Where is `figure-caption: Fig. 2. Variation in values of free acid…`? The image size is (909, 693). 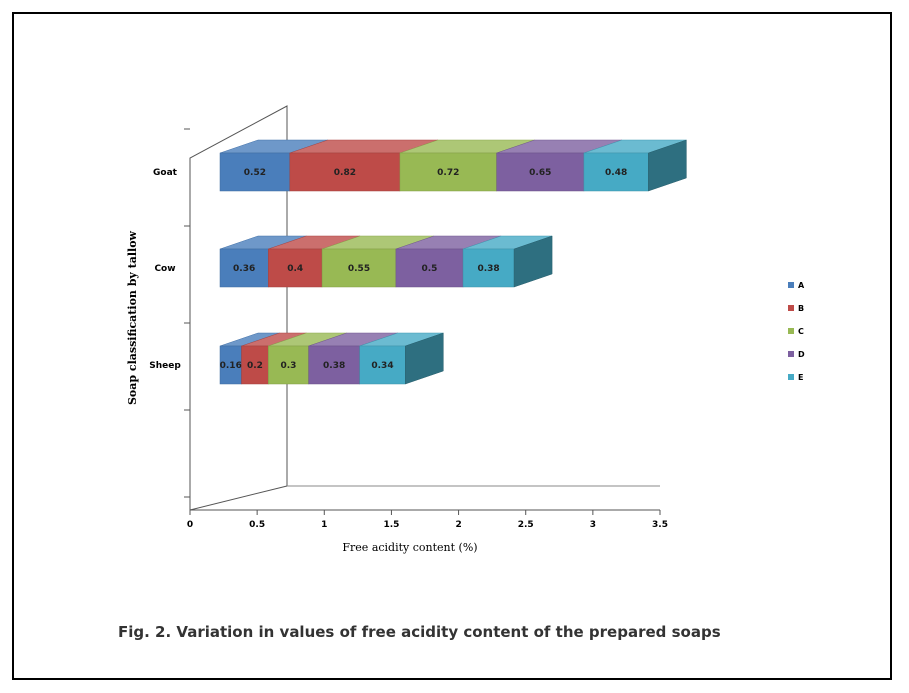 figure-caption: Fig. 2. Variation in values of free acid… is located at coordinates (419, 632).